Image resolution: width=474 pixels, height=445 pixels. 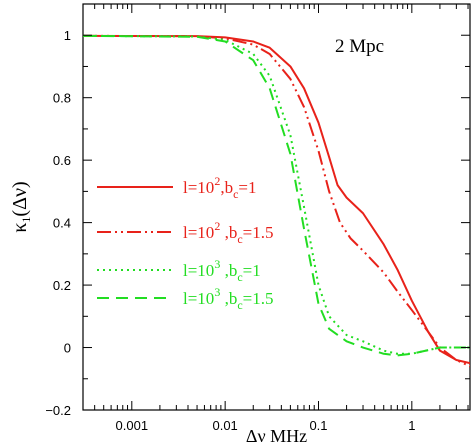 I want to click on legend-label-4: l=103 ,bc=1.5, so click(x=228, y=298).